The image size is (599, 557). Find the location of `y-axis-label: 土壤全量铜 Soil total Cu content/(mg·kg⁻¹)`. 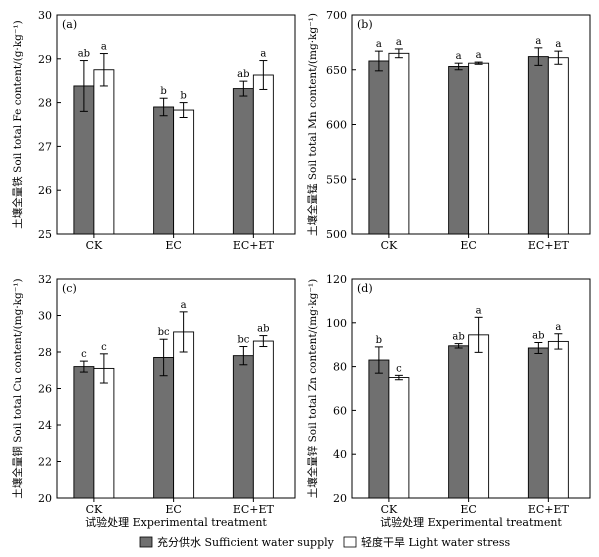

y-axis-label: 土壤全量铜 Soil total Cu content/(mg·kg⁻¹) is located at coordinates (17, 388).